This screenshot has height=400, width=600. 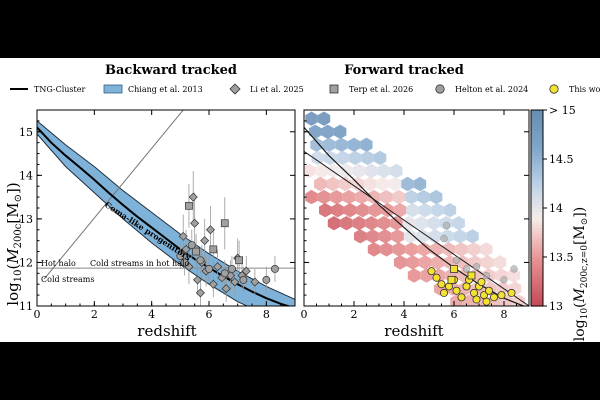 I want to click on legend-symbol-band, so click(x=113, y=89).